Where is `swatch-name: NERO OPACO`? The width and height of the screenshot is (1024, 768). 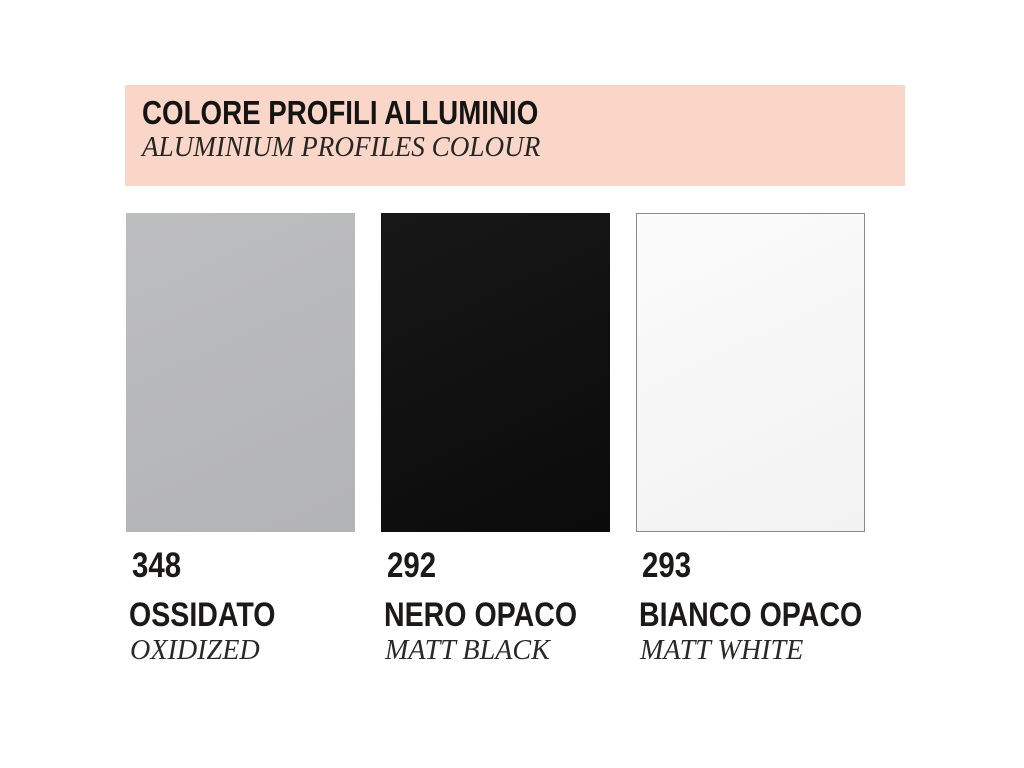 swatch-name: NERO OPACO is located at coordinates (481, 615).